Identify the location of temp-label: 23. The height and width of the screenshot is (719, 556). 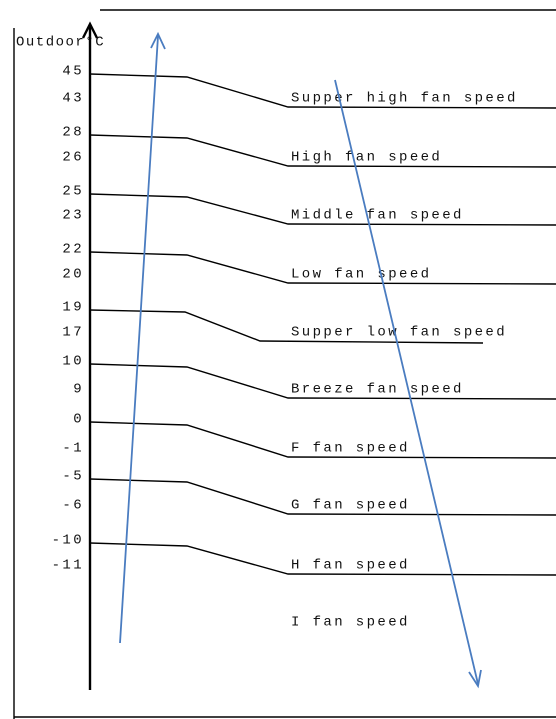
(73, 216).